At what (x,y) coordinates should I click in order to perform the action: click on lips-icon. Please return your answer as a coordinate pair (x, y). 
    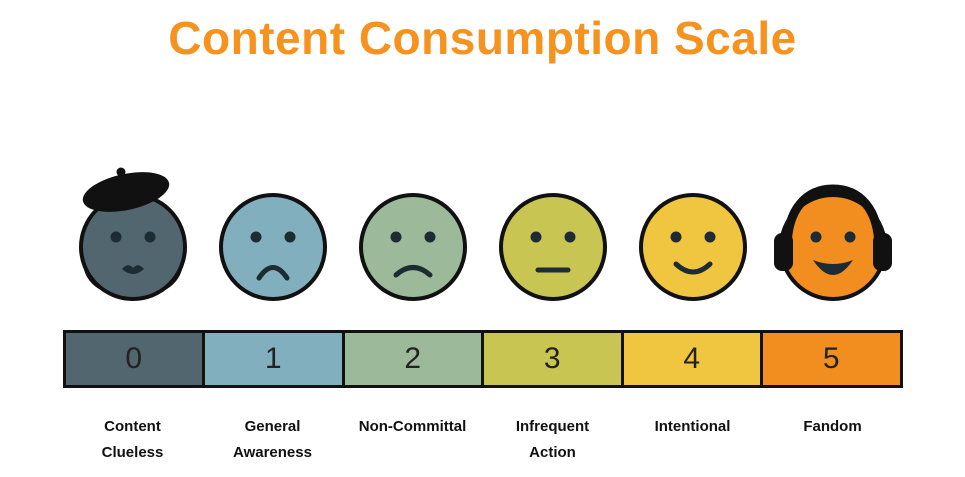
    Looking at the image, I should click on (132, 269).